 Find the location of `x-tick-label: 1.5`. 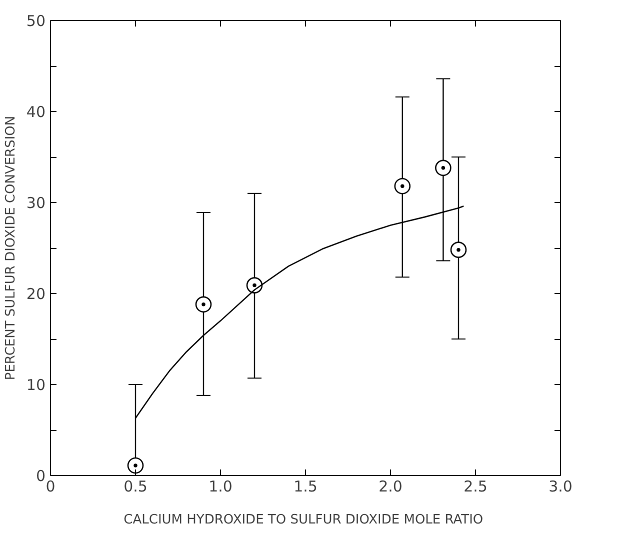

x-tick-label: 1.5 is located at coordinates (306, 487).